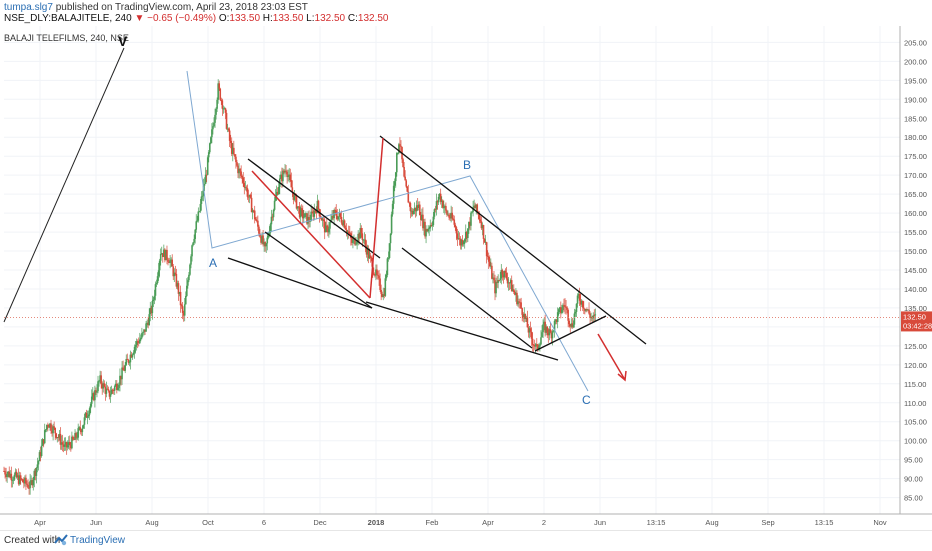 This screenshot has width=932, height=551. What do you see at coordinates (310, 18) in the screenshot?
I see `low-label: L:` at bounding box center [310, 18].